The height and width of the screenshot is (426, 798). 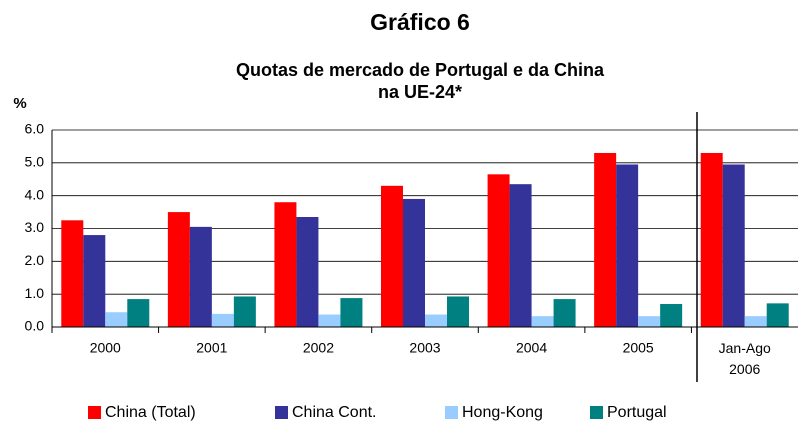 I want to click on x-tick-label: 2004, so click(x=531, y=348).